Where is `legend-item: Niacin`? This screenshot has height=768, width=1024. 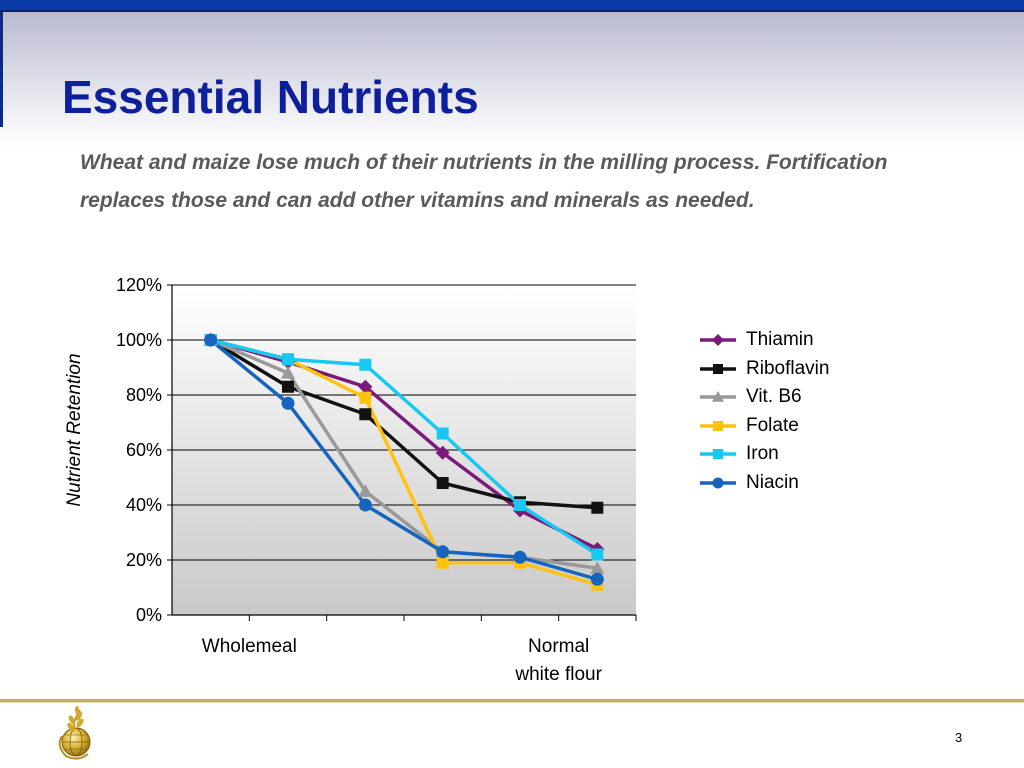 legend-item: Niacin is located at coordinates (764, 483).